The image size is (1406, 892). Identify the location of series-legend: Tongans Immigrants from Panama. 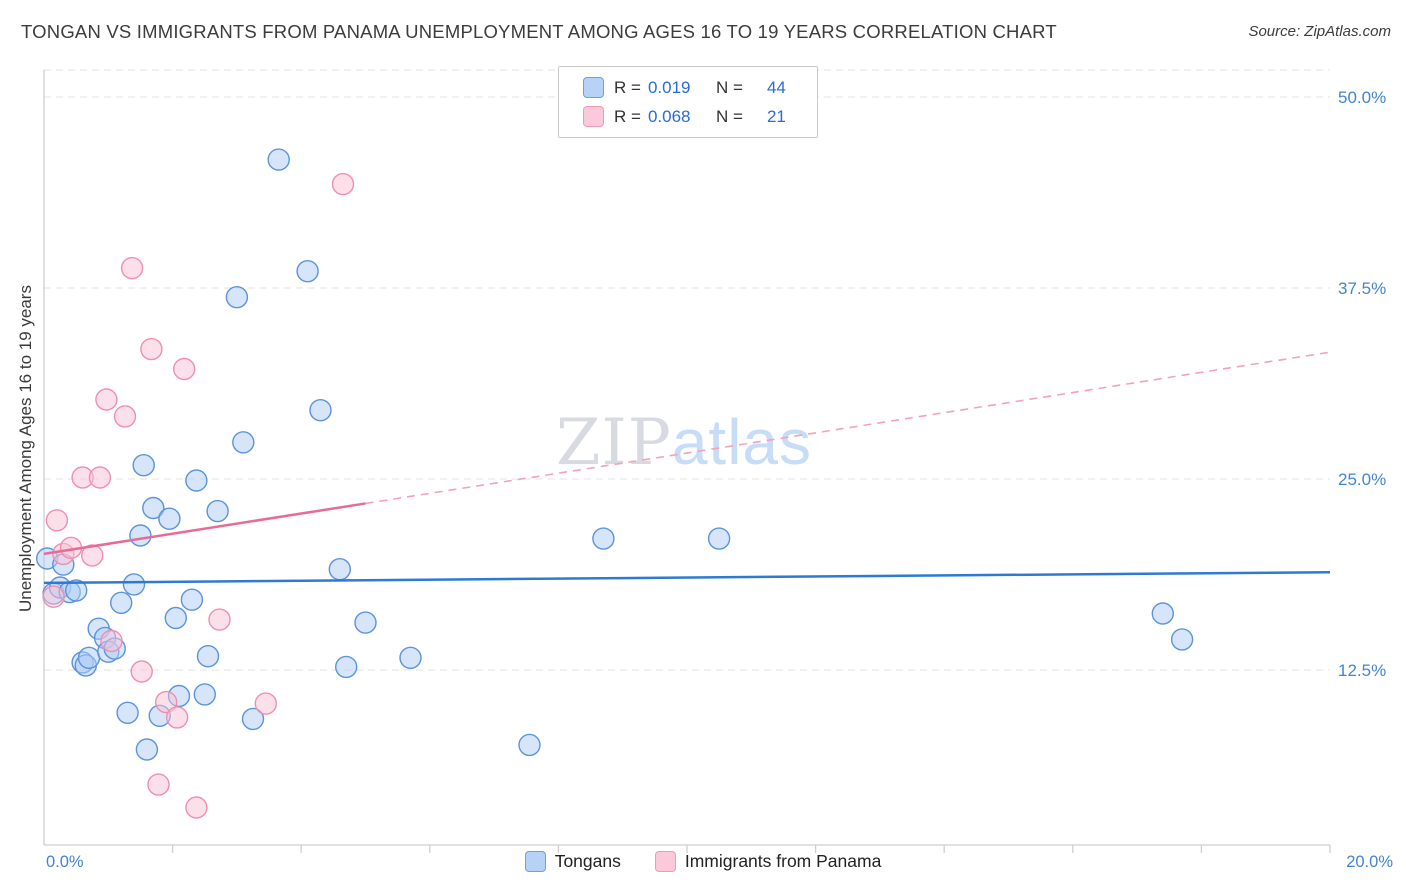
(703, 861).